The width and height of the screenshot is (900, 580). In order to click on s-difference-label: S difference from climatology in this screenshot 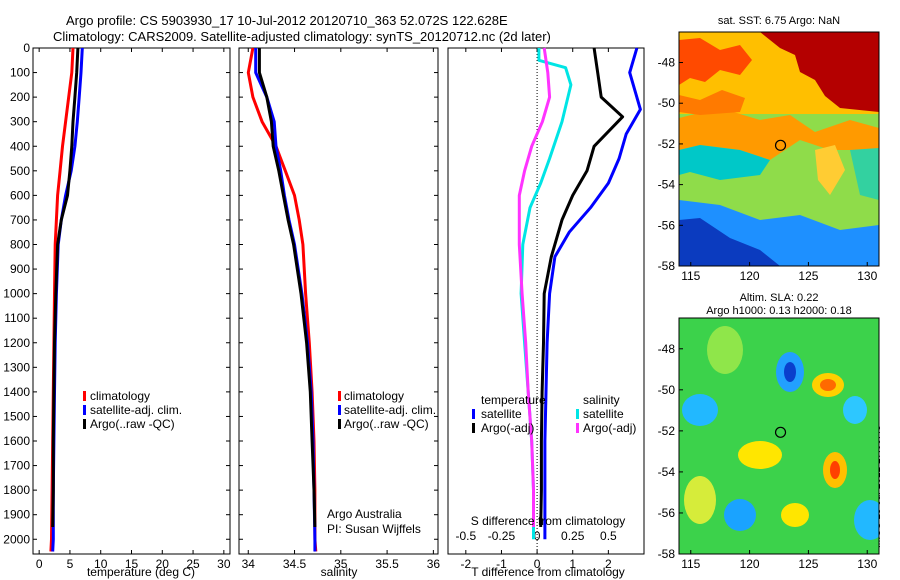, I will do `click(548, 521)`.